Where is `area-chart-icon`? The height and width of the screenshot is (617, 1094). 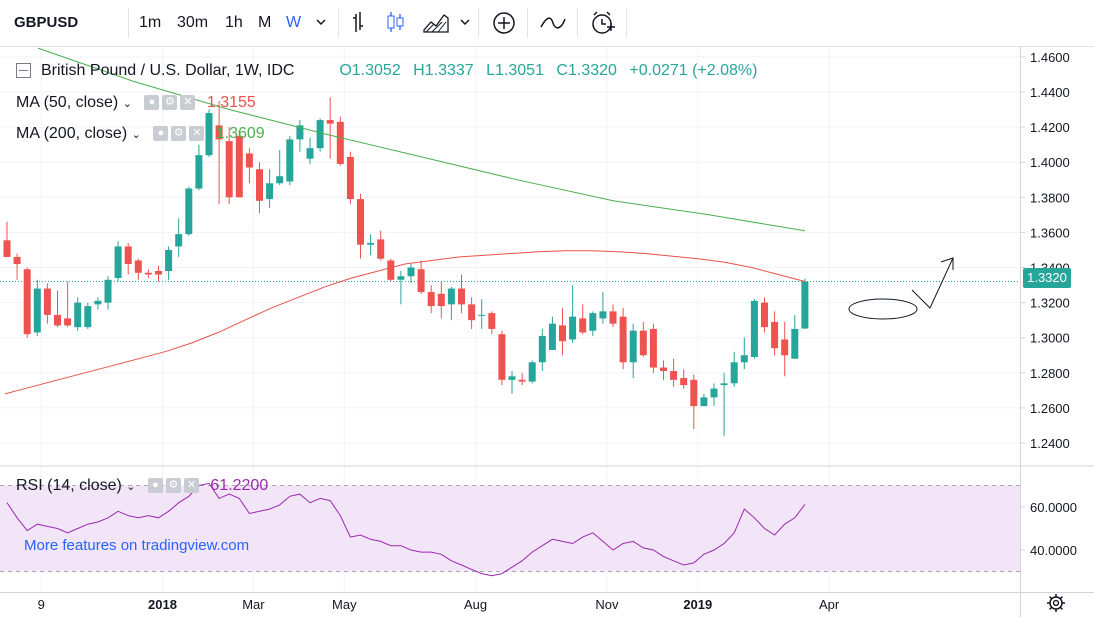
area-chart-icon is located at coordinates (436, 23).